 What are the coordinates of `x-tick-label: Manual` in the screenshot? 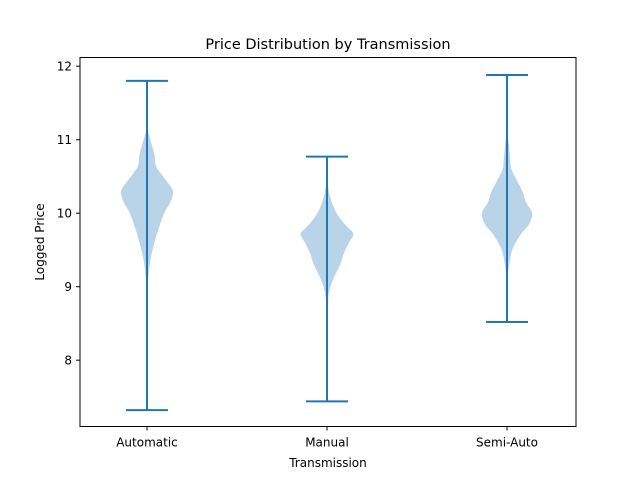 It's located at (327, 443).